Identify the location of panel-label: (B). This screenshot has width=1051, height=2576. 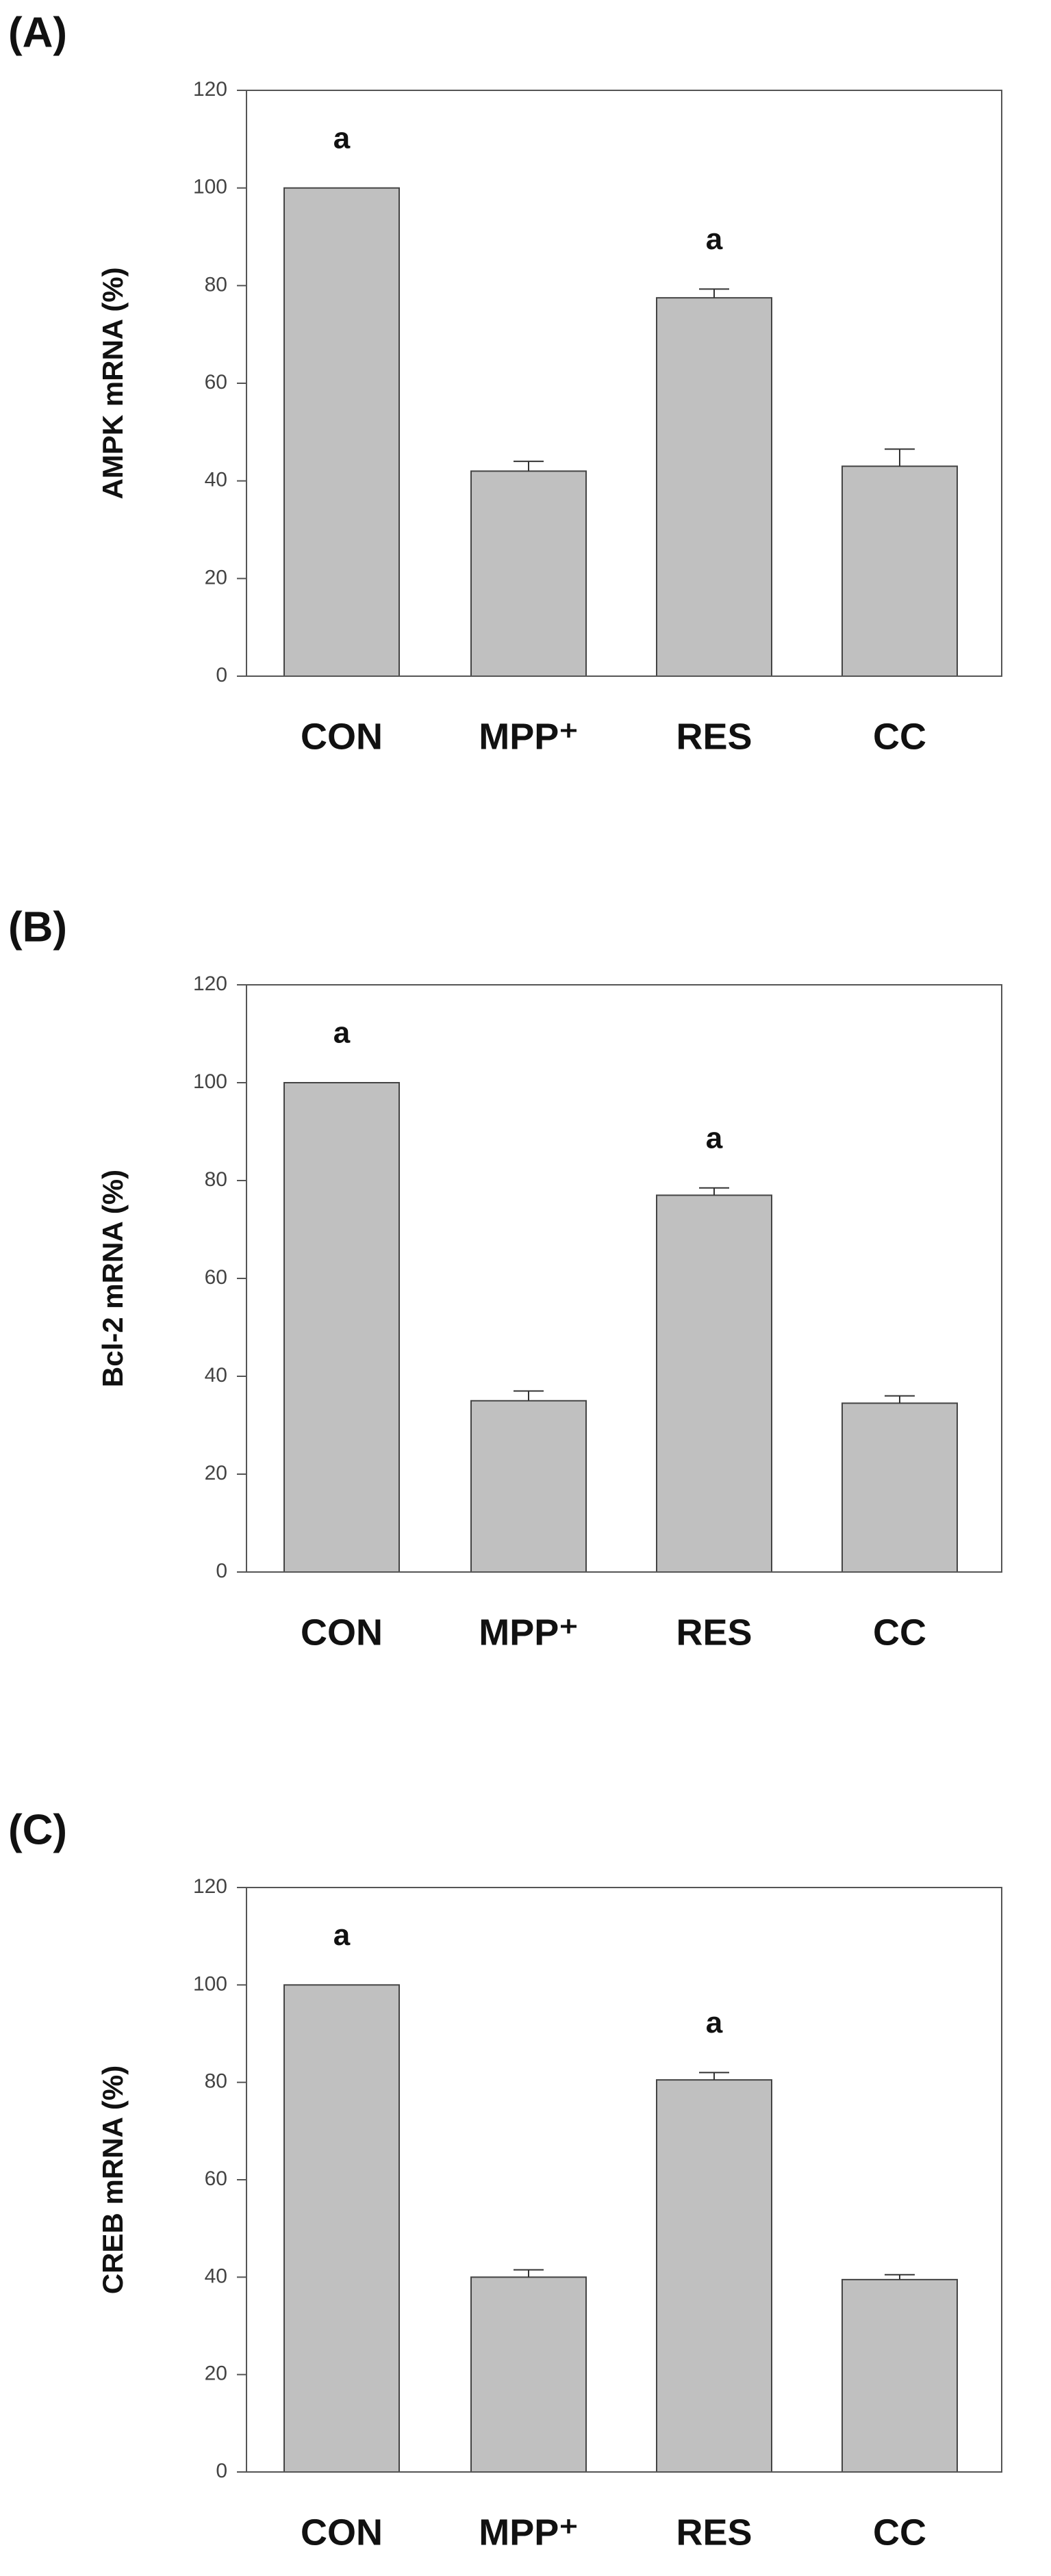
(37, 927).